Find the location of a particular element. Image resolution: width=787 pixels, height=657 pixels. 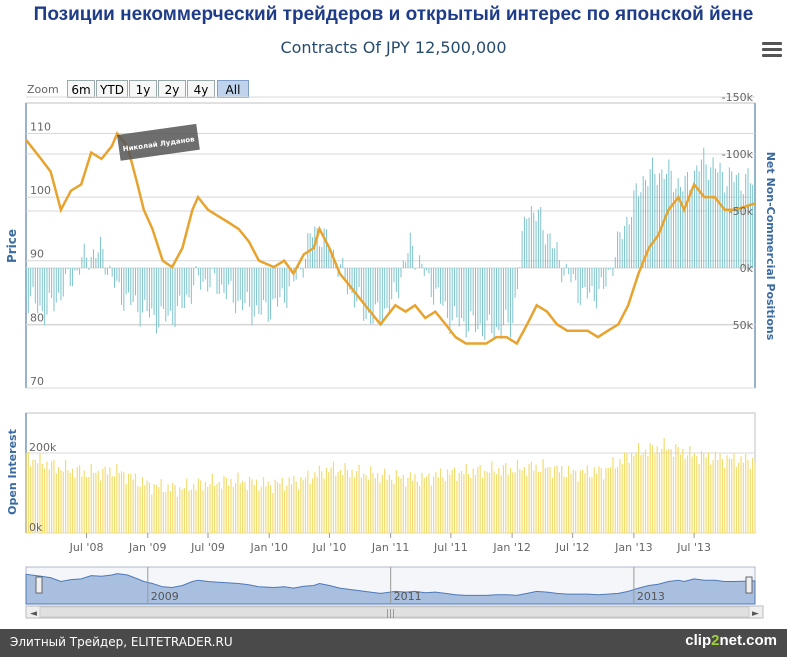

price-tick-label: 110 is located at coordinates (40, 126).